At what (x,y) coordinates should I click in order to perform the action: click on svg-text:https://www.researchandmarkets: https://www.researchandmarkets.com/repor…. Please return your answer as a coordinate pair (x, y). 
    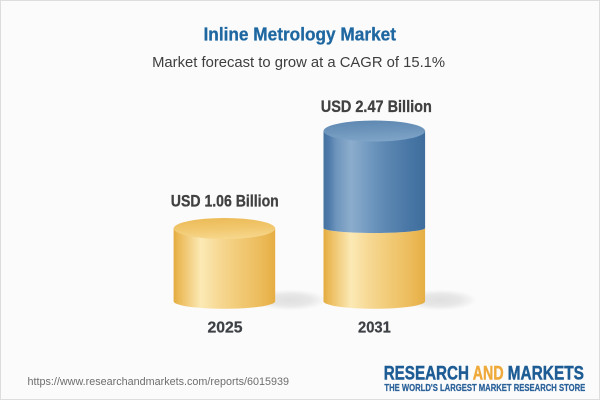
    Looking at the image, I should click on (159, 382).